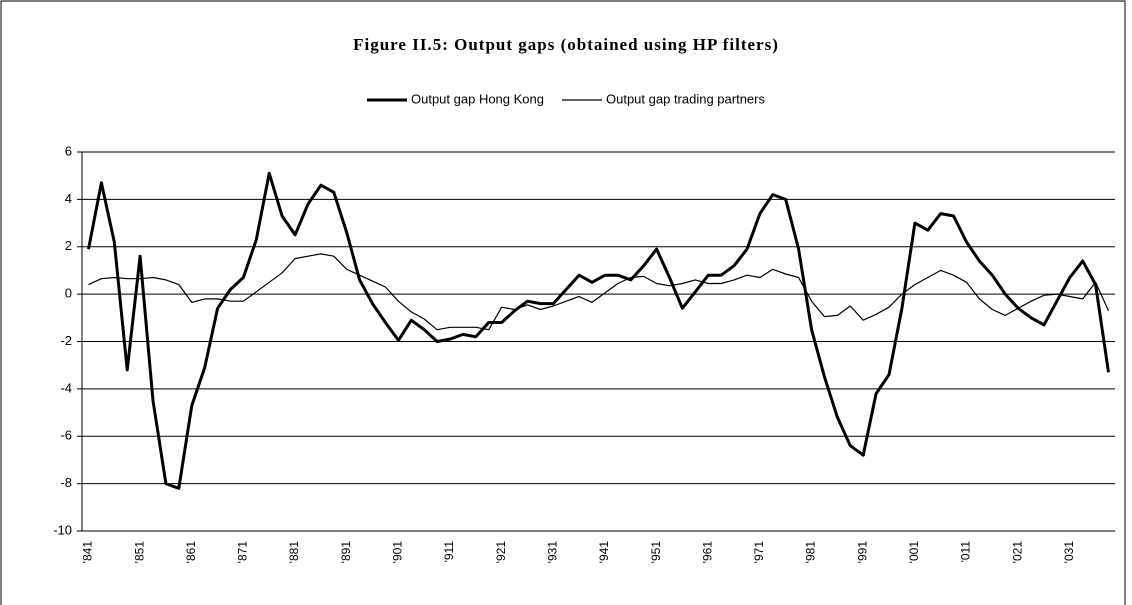 This screenshot has height=605, width=1132. What do you see at coordinates (759, 552) in the screenshot?
I see `x-tick-label: '971` at bounding box center [759, 552].